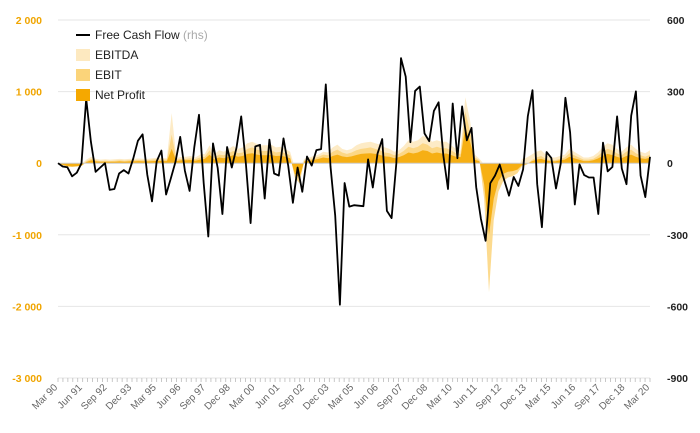  I want to click on left-tick-label: 2 000, so click(29, 21).